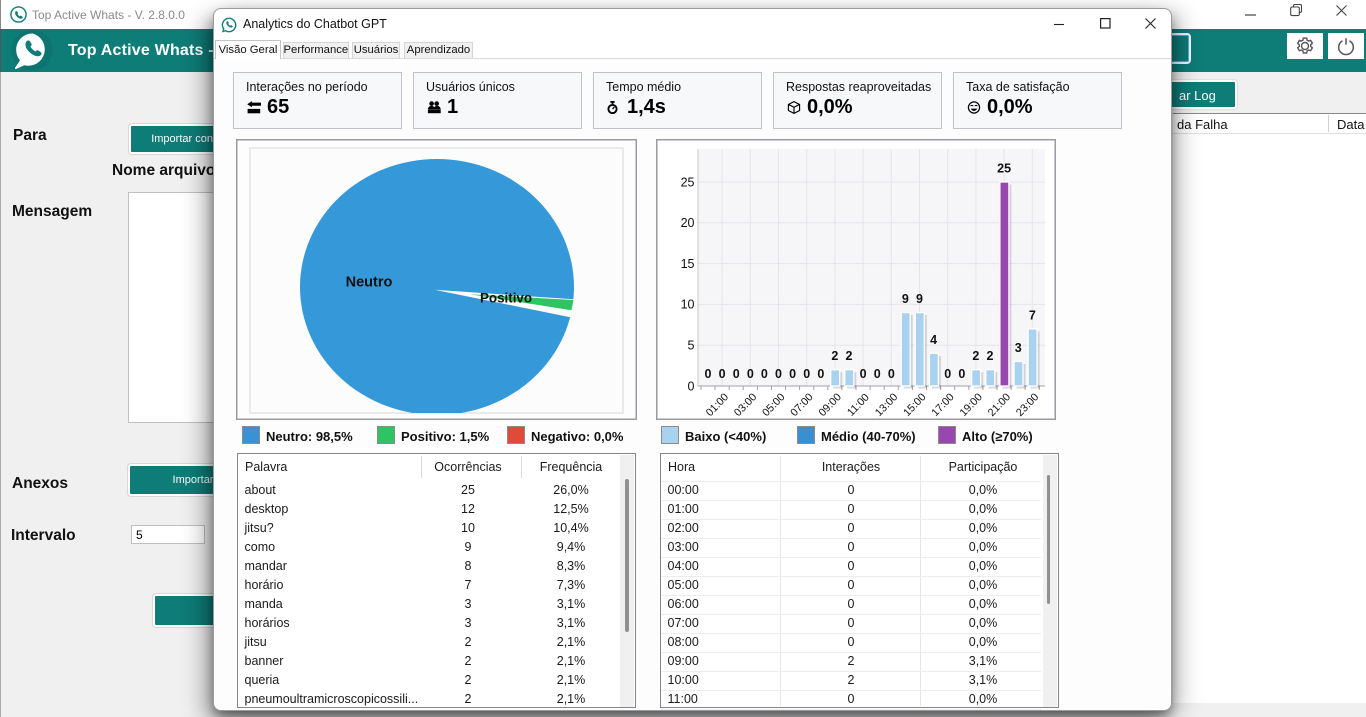 This screenshot has height=717, width=1366. I want to click on svg-text: 3, so click(1018, 348).